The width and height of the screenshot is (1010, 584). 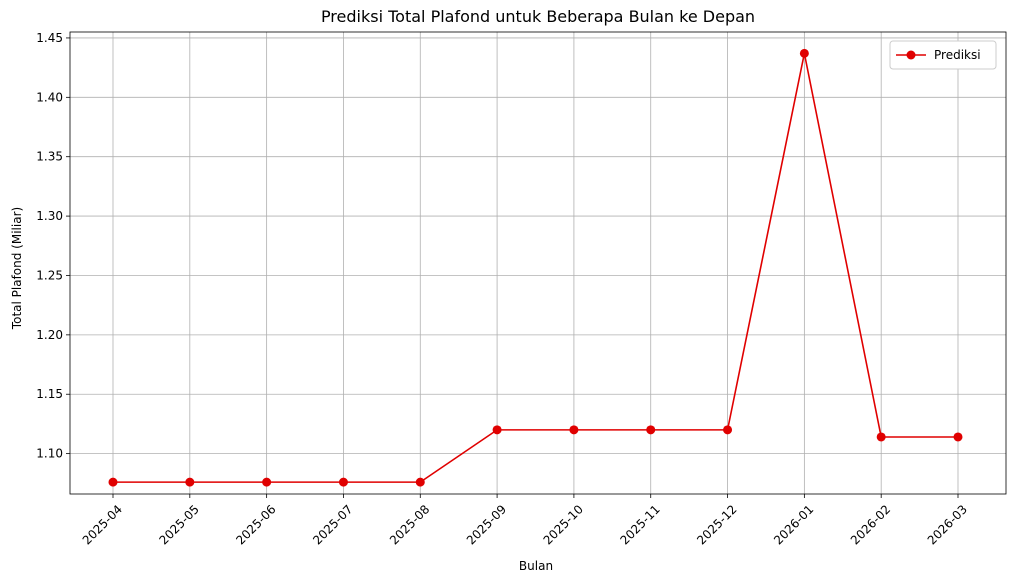 I want to click on legend: Prediksi, so click(x=943, y=55).